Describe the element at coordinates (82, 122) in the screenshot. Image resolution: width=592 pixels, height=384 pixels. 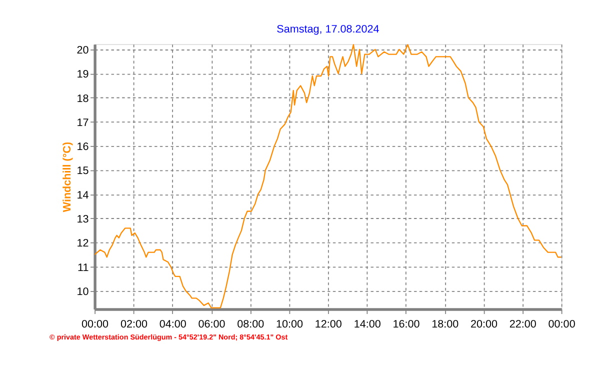
I see `y-tick-label: 17` at that location.